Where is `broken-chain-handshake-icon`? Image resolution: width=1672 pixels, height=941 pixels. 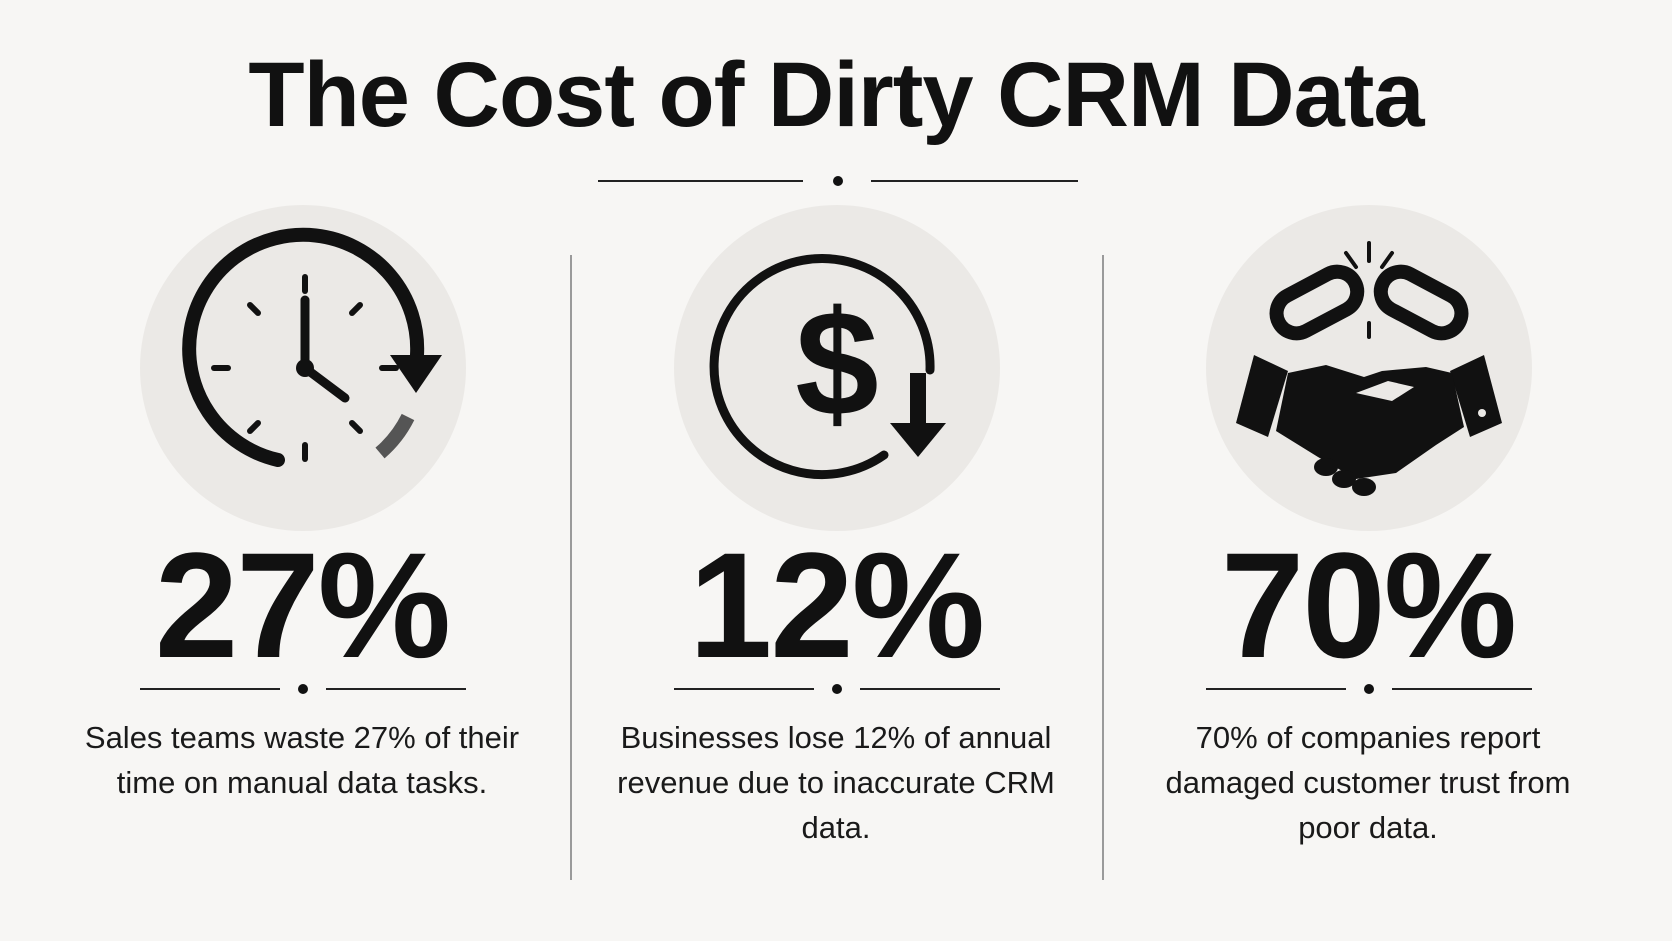
broken-chain-handshake-icon is located at coordinates (1369, 368).